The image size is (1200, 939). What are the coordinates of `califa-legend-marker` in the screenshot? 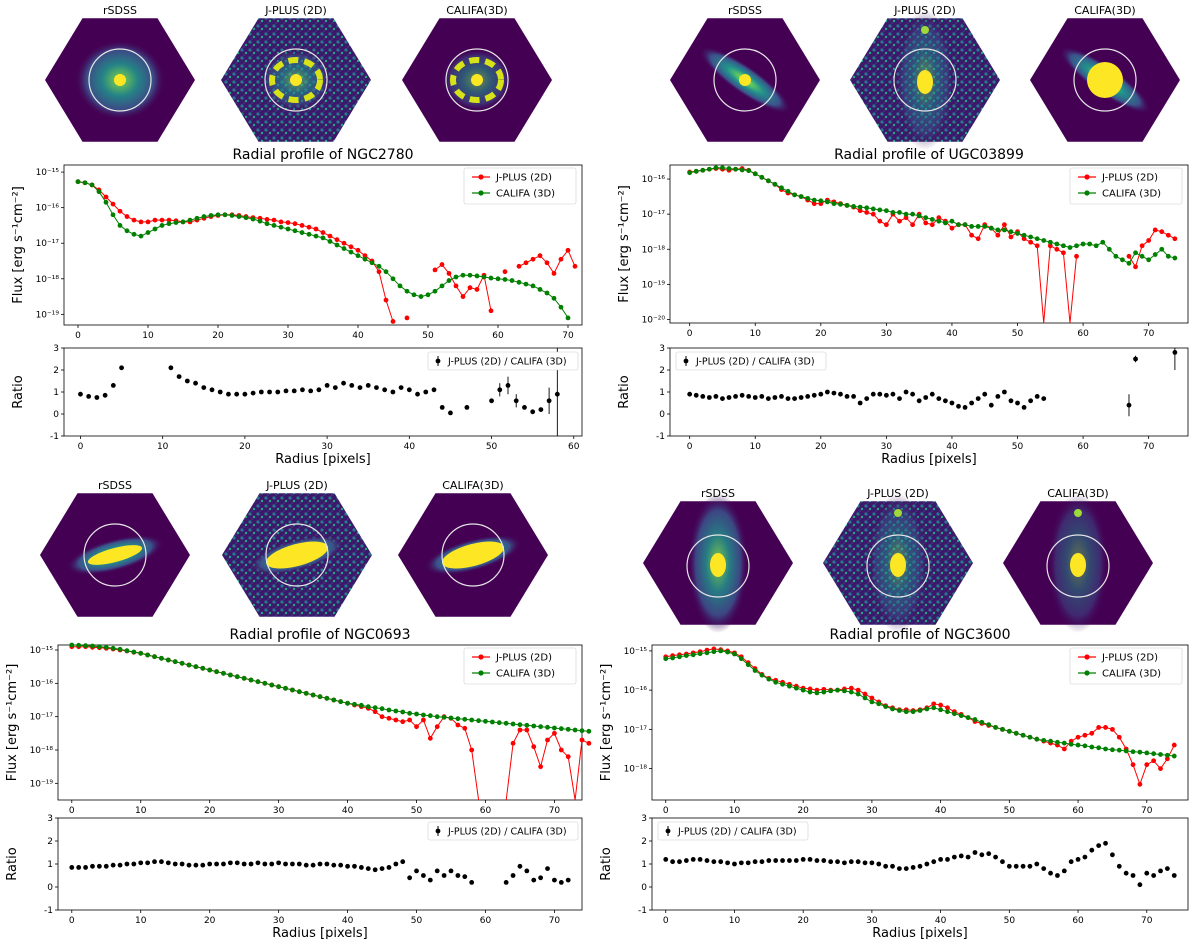 It's located at (481, 193).